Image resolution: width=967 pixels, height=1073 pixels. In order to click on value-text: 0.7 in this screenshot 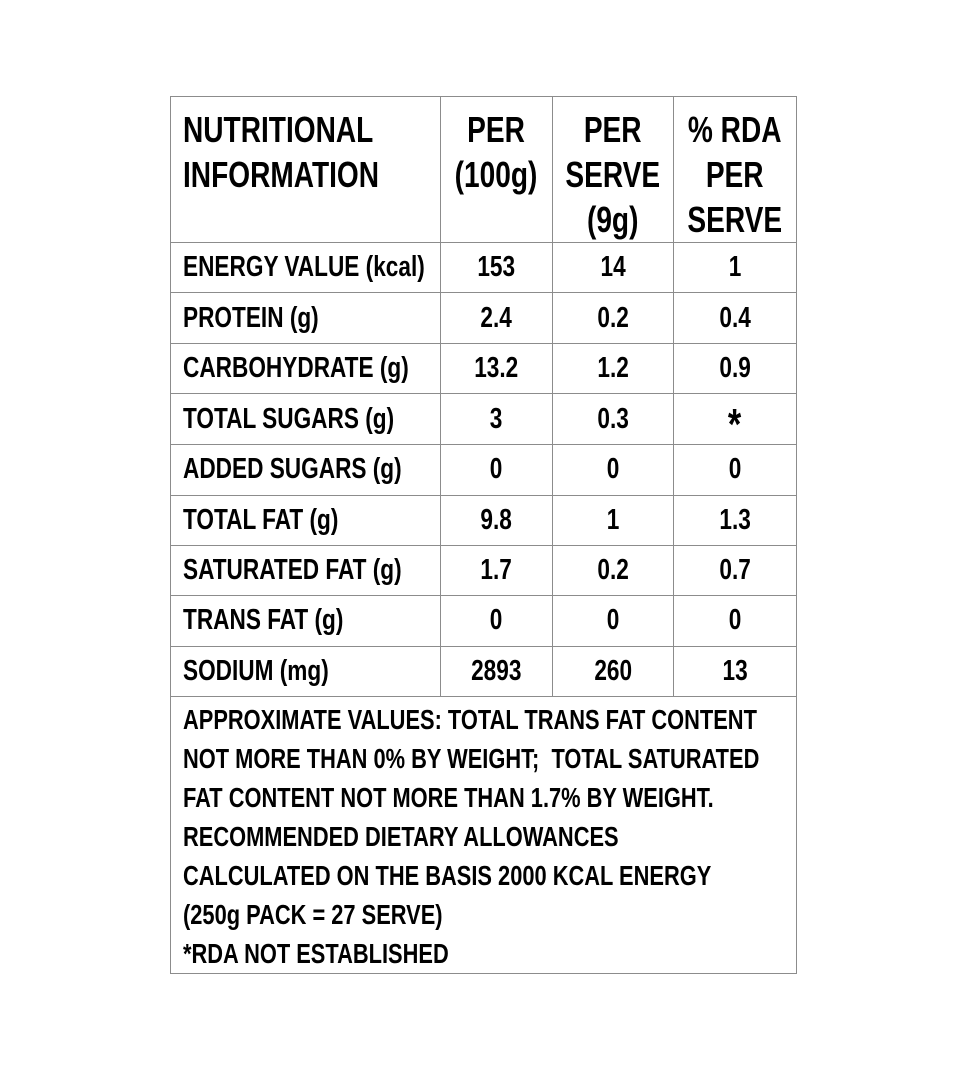, I will do `click(735, 570)`.